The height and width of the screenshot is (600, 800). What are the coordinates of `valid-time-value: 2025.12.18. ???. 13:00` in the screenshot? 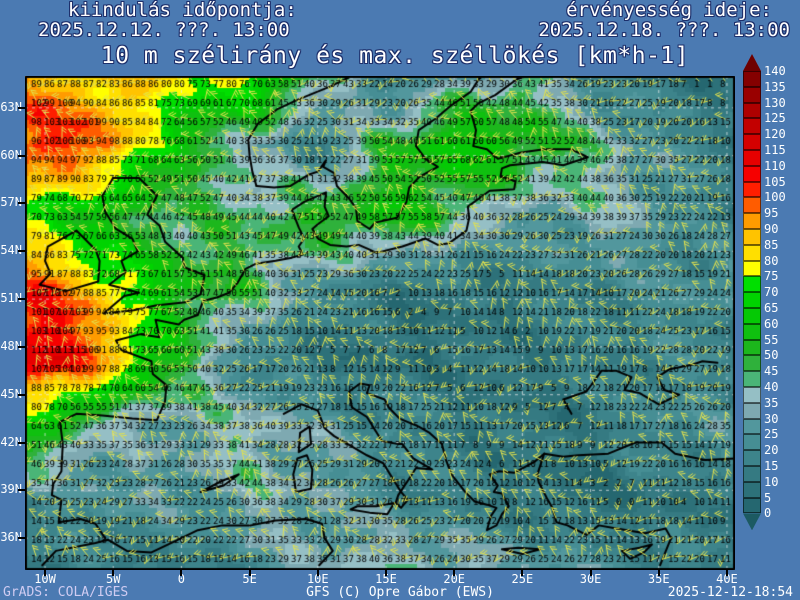 It's located at (664, 30).